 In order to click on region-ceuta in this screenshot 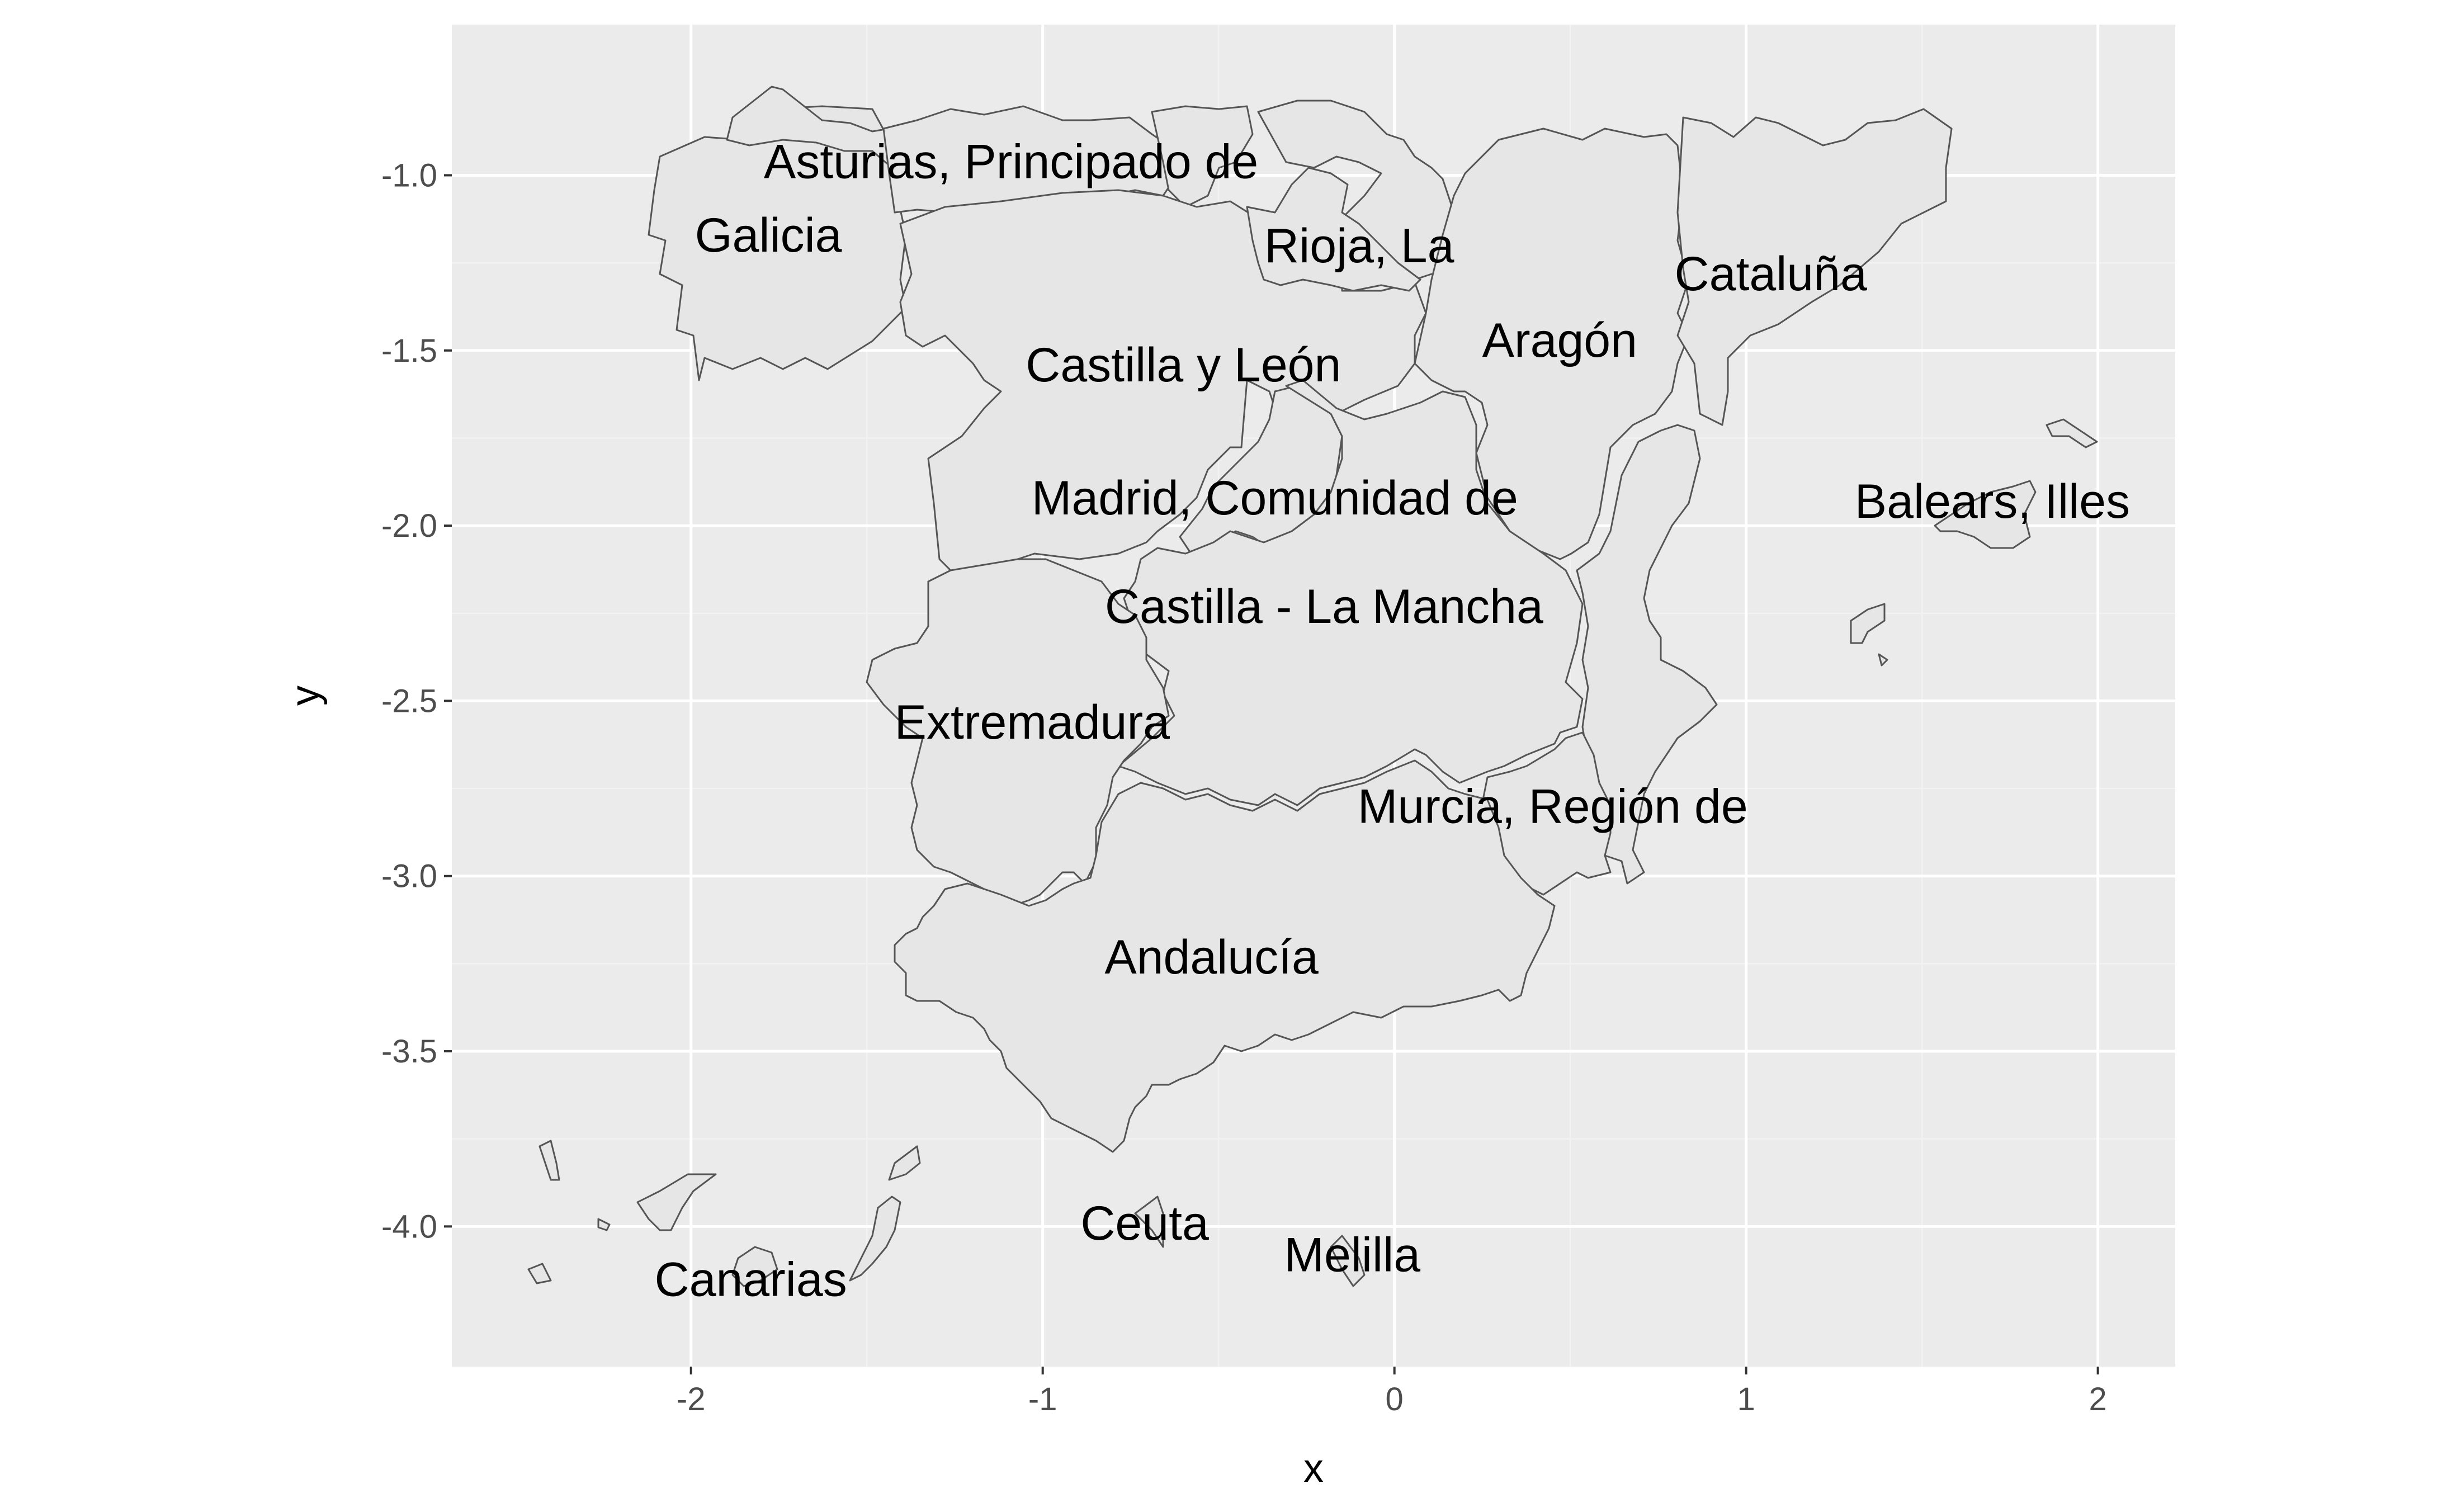, I will do `click(1149, 1222)`.